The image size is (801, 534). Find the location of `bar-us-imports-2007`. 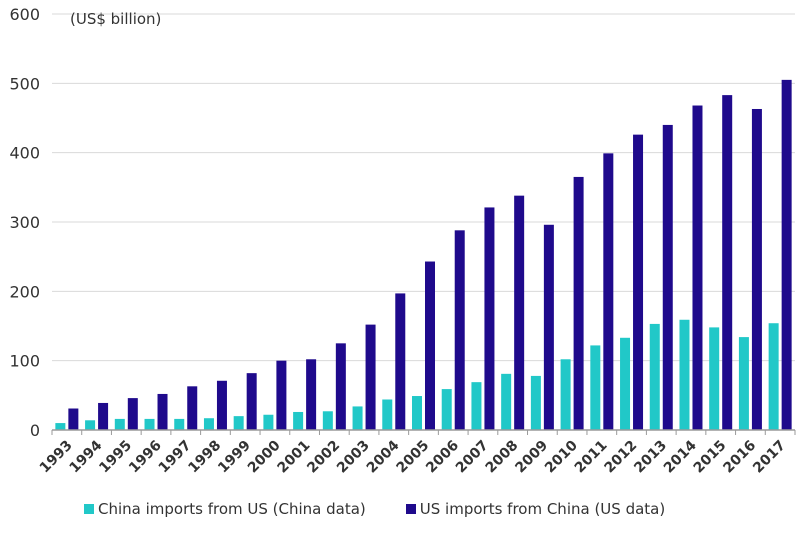

bar-us-imports-2007 is located at coordinates (489, 318).